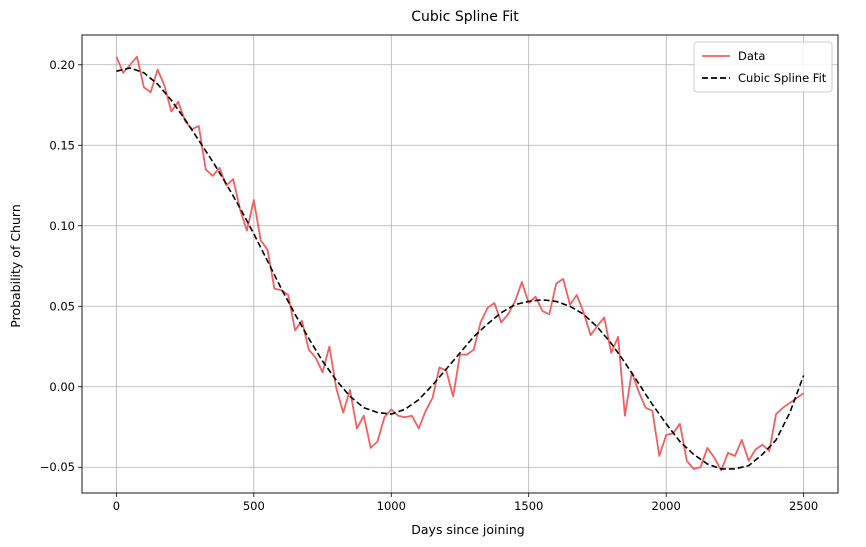 The image size is (866, 547). I want to click on y-tick-label: −0.05, so click(57, 467).